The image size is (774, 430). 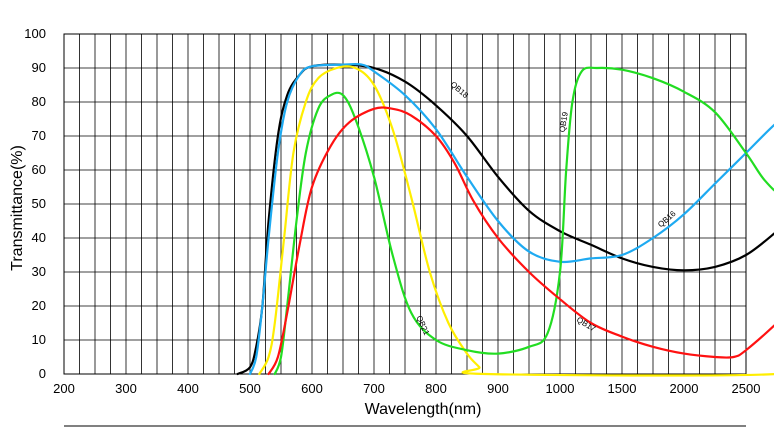 I want to click on x-tick-label: 200, so click(x=64, y=388).